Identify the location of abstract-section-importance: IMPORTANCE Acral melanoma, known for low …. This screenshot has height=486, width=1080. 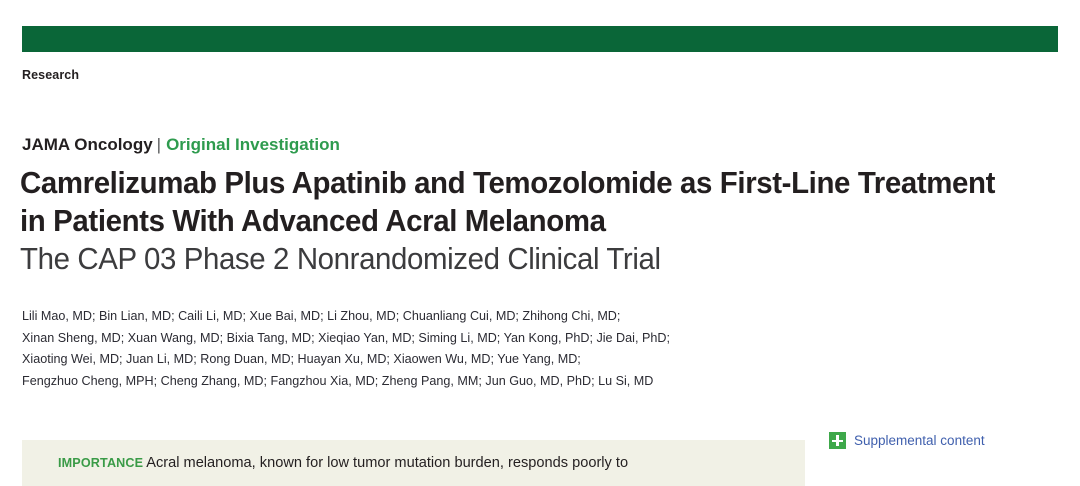
(343, 463).